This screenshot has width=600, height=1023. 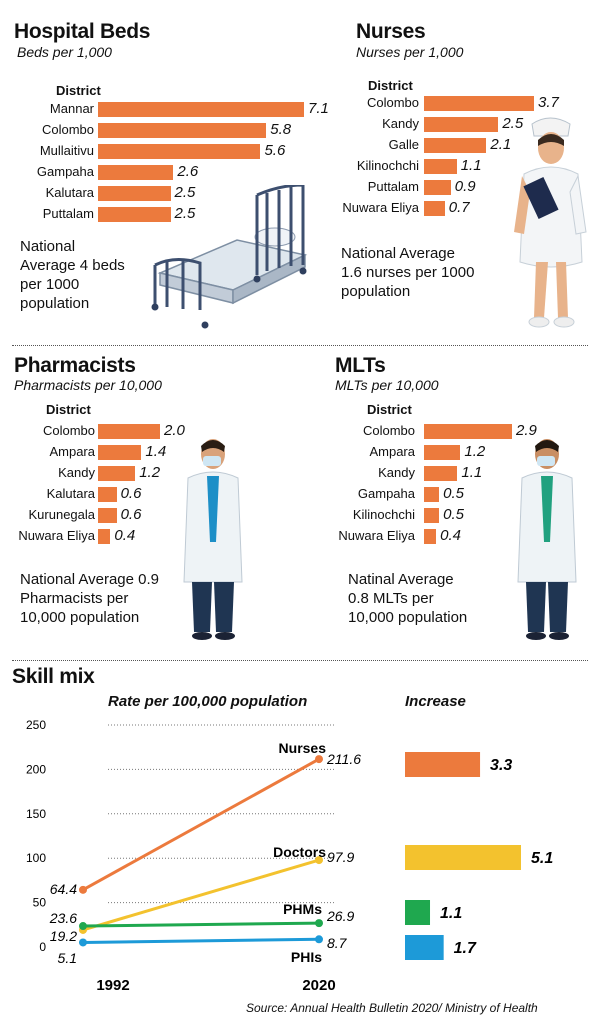 I want to click on value-label: 0.5, so click(x=454, y=514).